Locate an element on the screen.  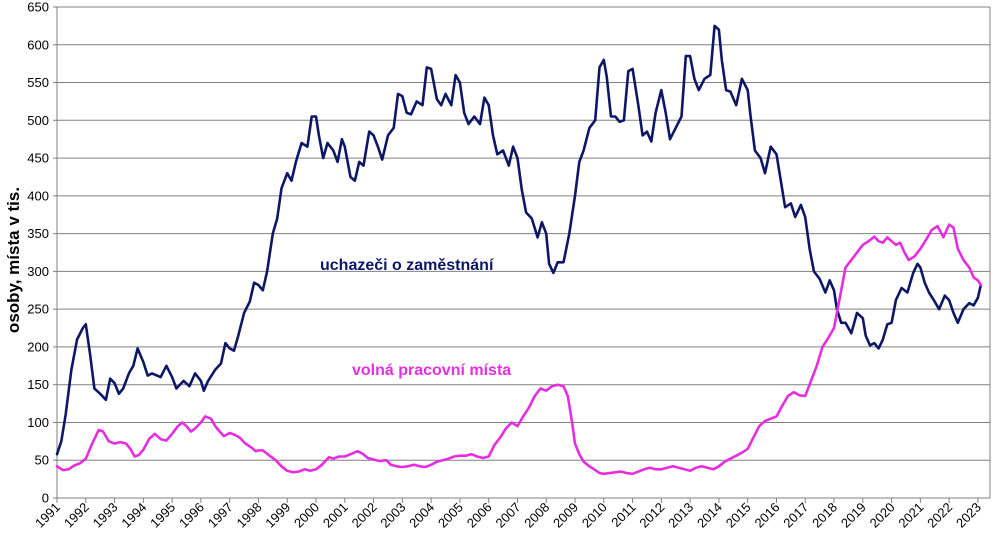
y-tick-label: 300 is located at coordinates (38, 271).